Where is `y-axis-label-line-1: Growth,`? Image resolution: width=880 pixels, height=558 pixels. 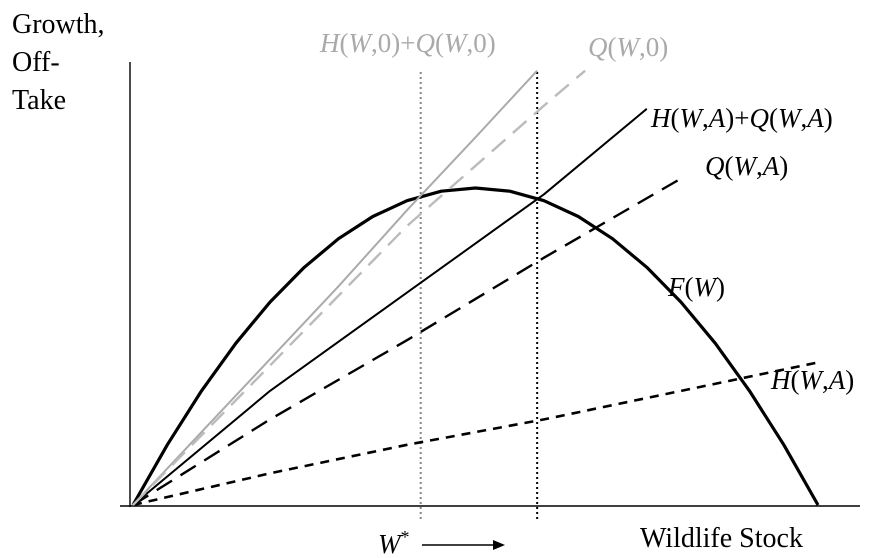 y-axis-label-line-1: Growth, is located at coordinates (58, 24).